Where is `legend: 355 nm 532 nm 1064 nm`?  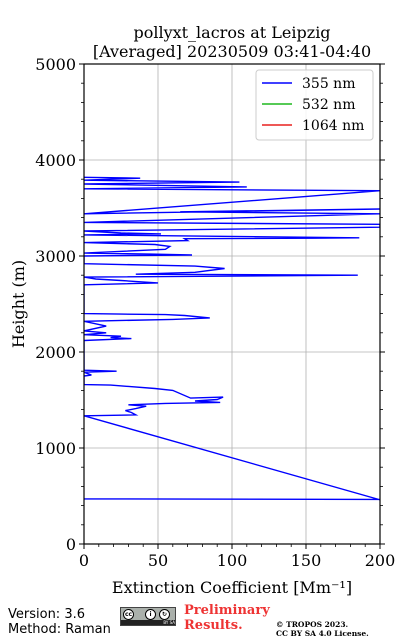
legend: 355 nm 532 nm 1064 nm is located at coordinates (314, 105).